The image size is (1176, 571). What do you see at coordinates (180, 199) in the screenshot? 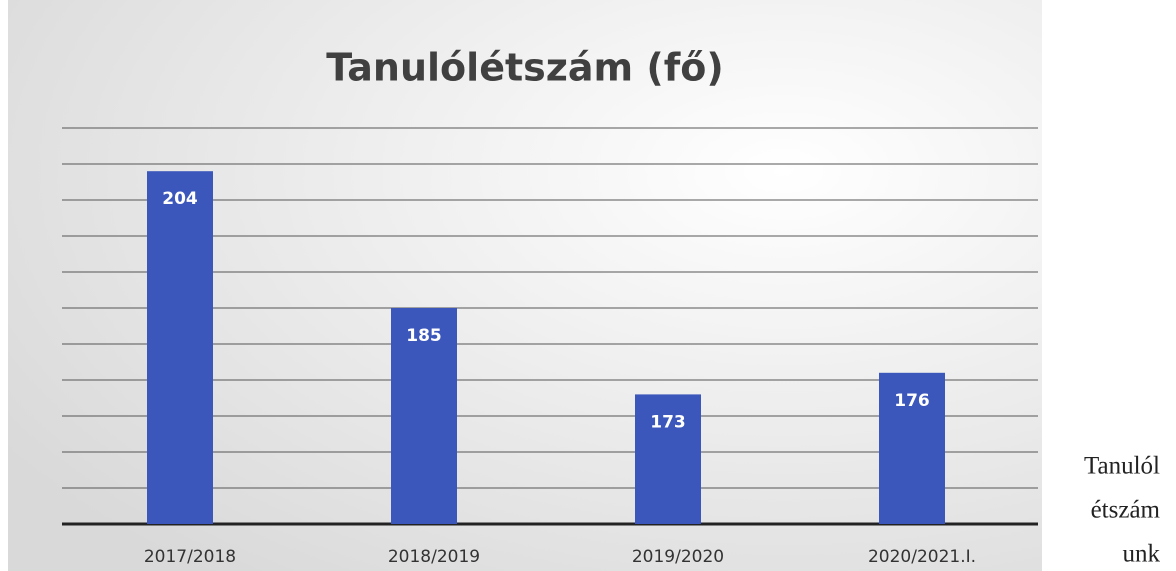
I see `value-label: 204` at bounding box center [180, 199].